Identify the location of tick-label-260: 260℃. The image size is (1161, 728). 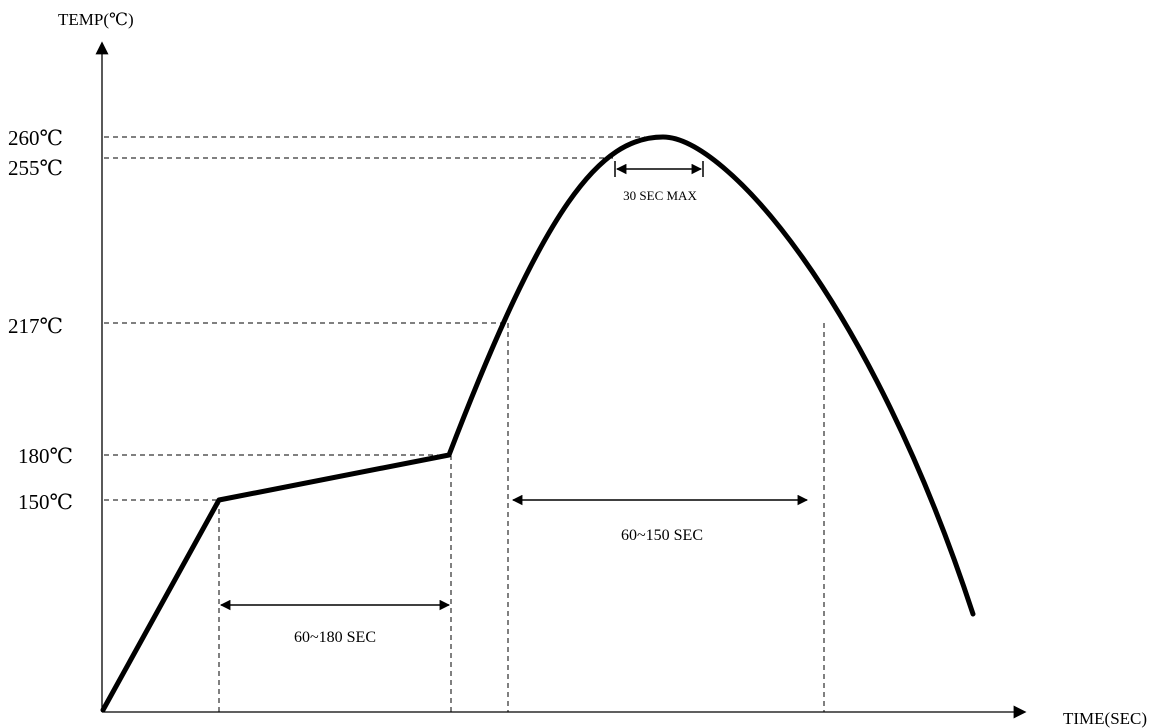
(35, 138).